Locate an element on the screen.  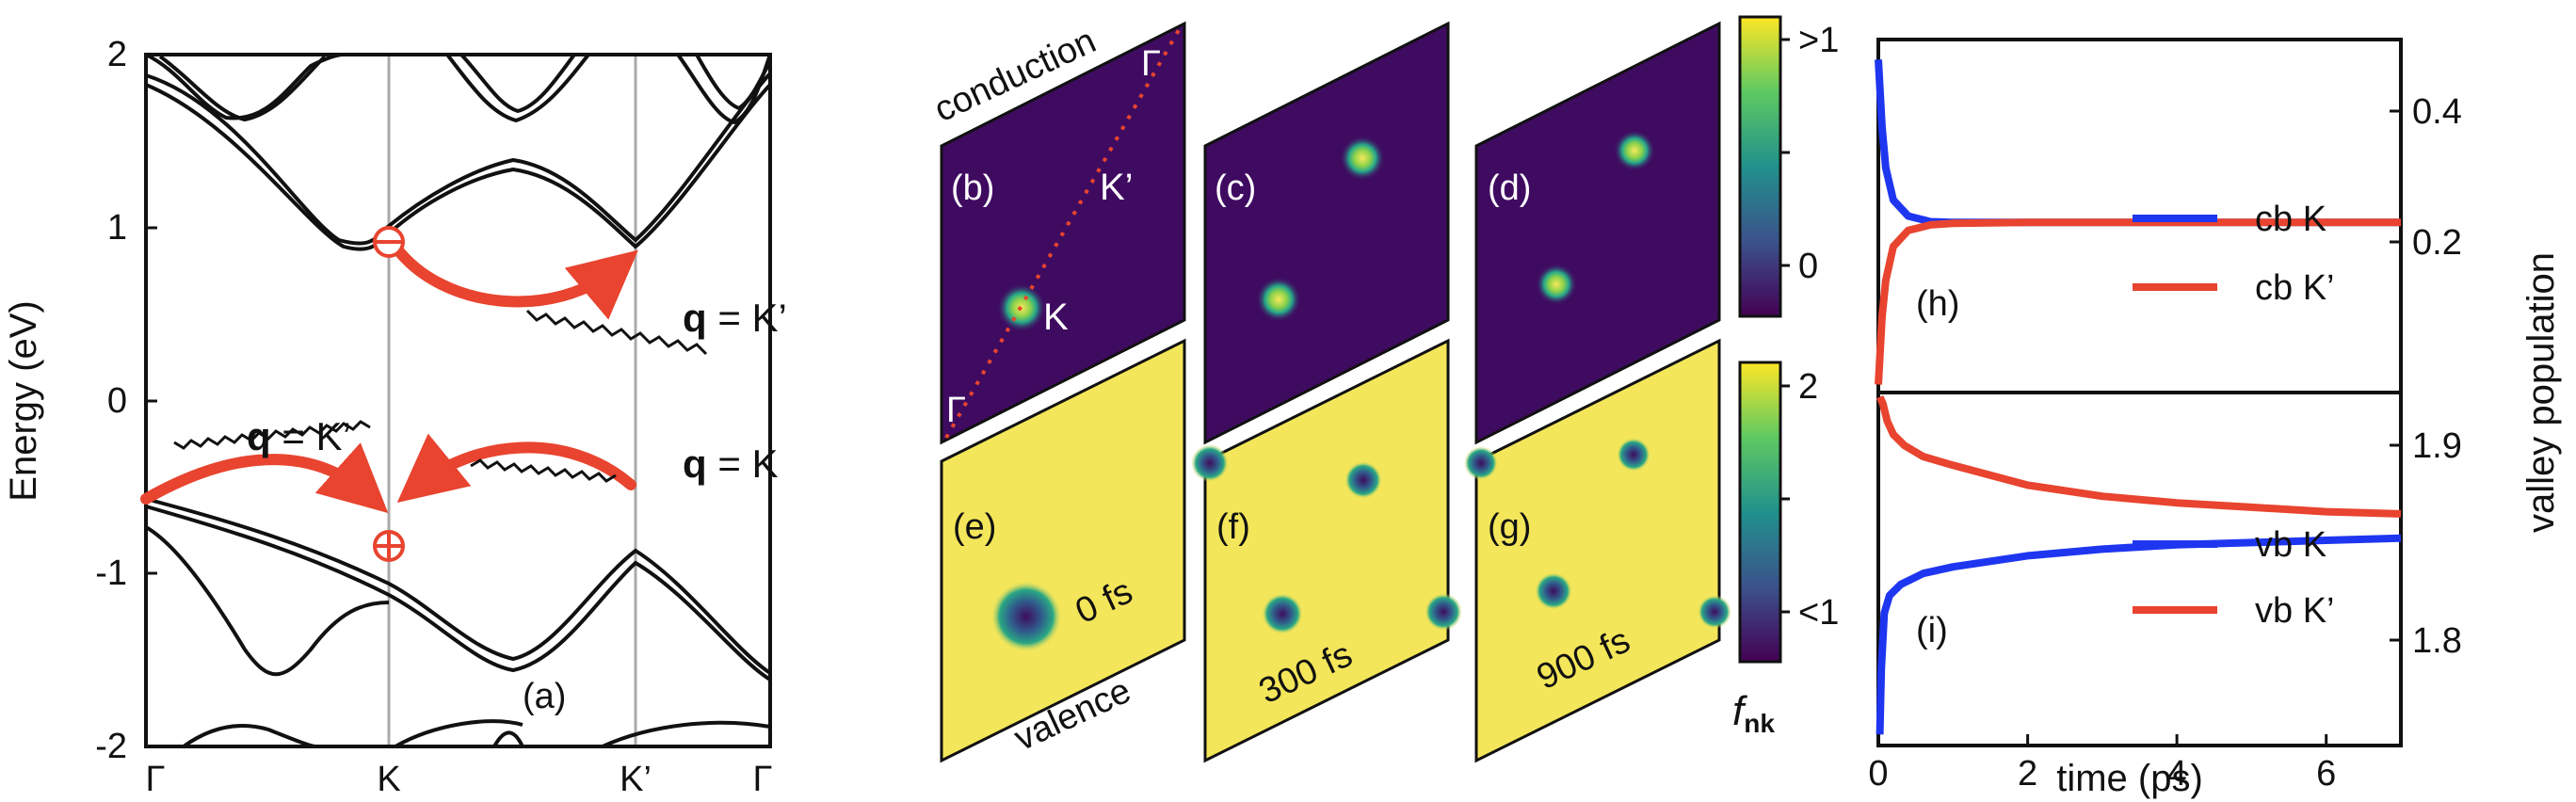
electron-scatter-arrow is located at coordinates (514, 281).